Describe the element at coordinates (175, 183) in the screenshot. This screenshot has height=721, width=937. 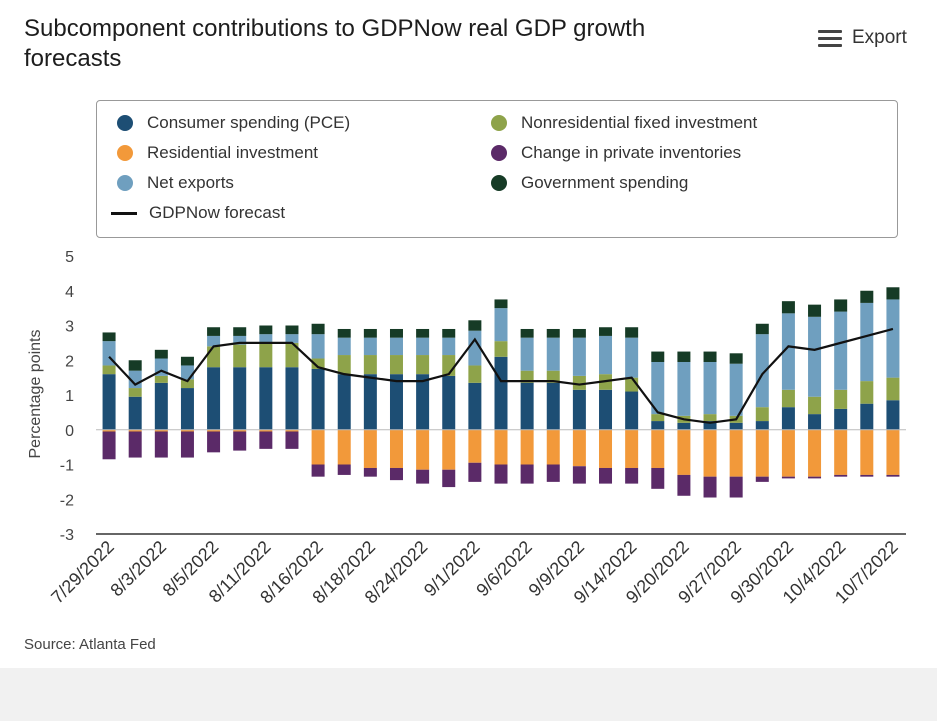
I see `legend-item-net-exports: Net exports` at that location.